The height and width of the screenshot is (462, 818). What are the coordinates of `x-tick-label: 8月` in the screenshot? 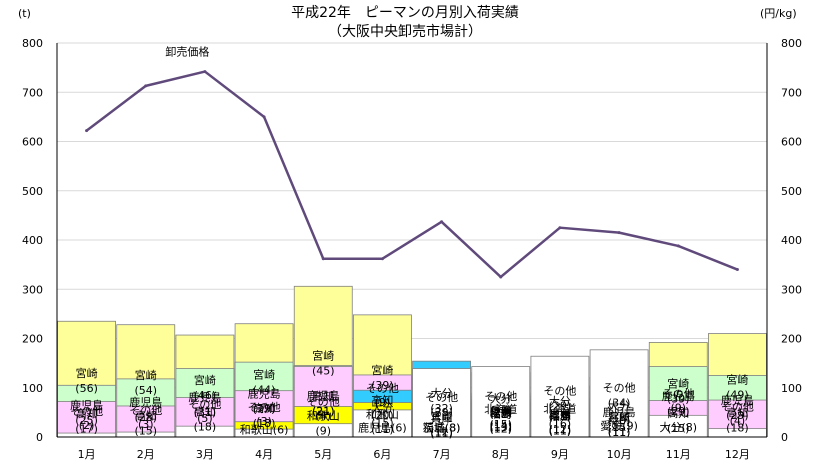 It's located at (501, 454).